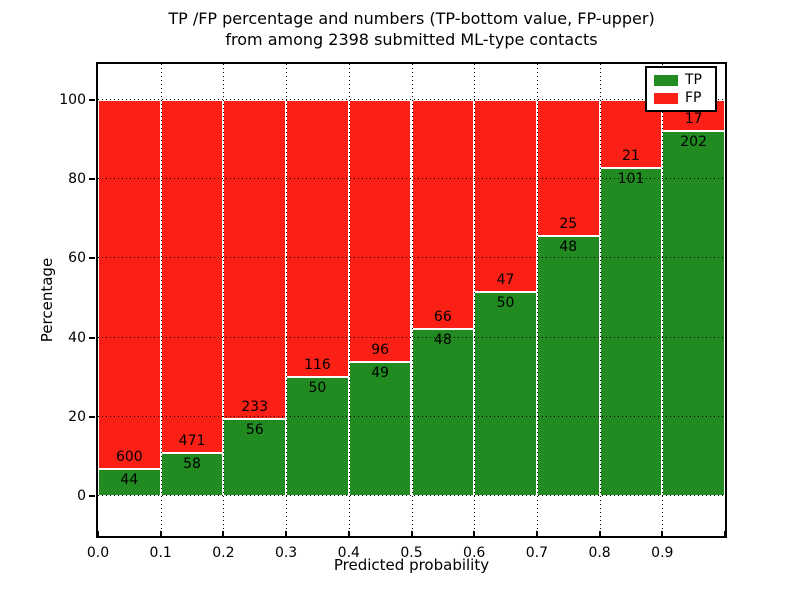 The image size is (800, 600). What do you see at coordinates (77, 179) in the screenshot?
I see `y-tick-label: 80` at bounding box center [77, 179].